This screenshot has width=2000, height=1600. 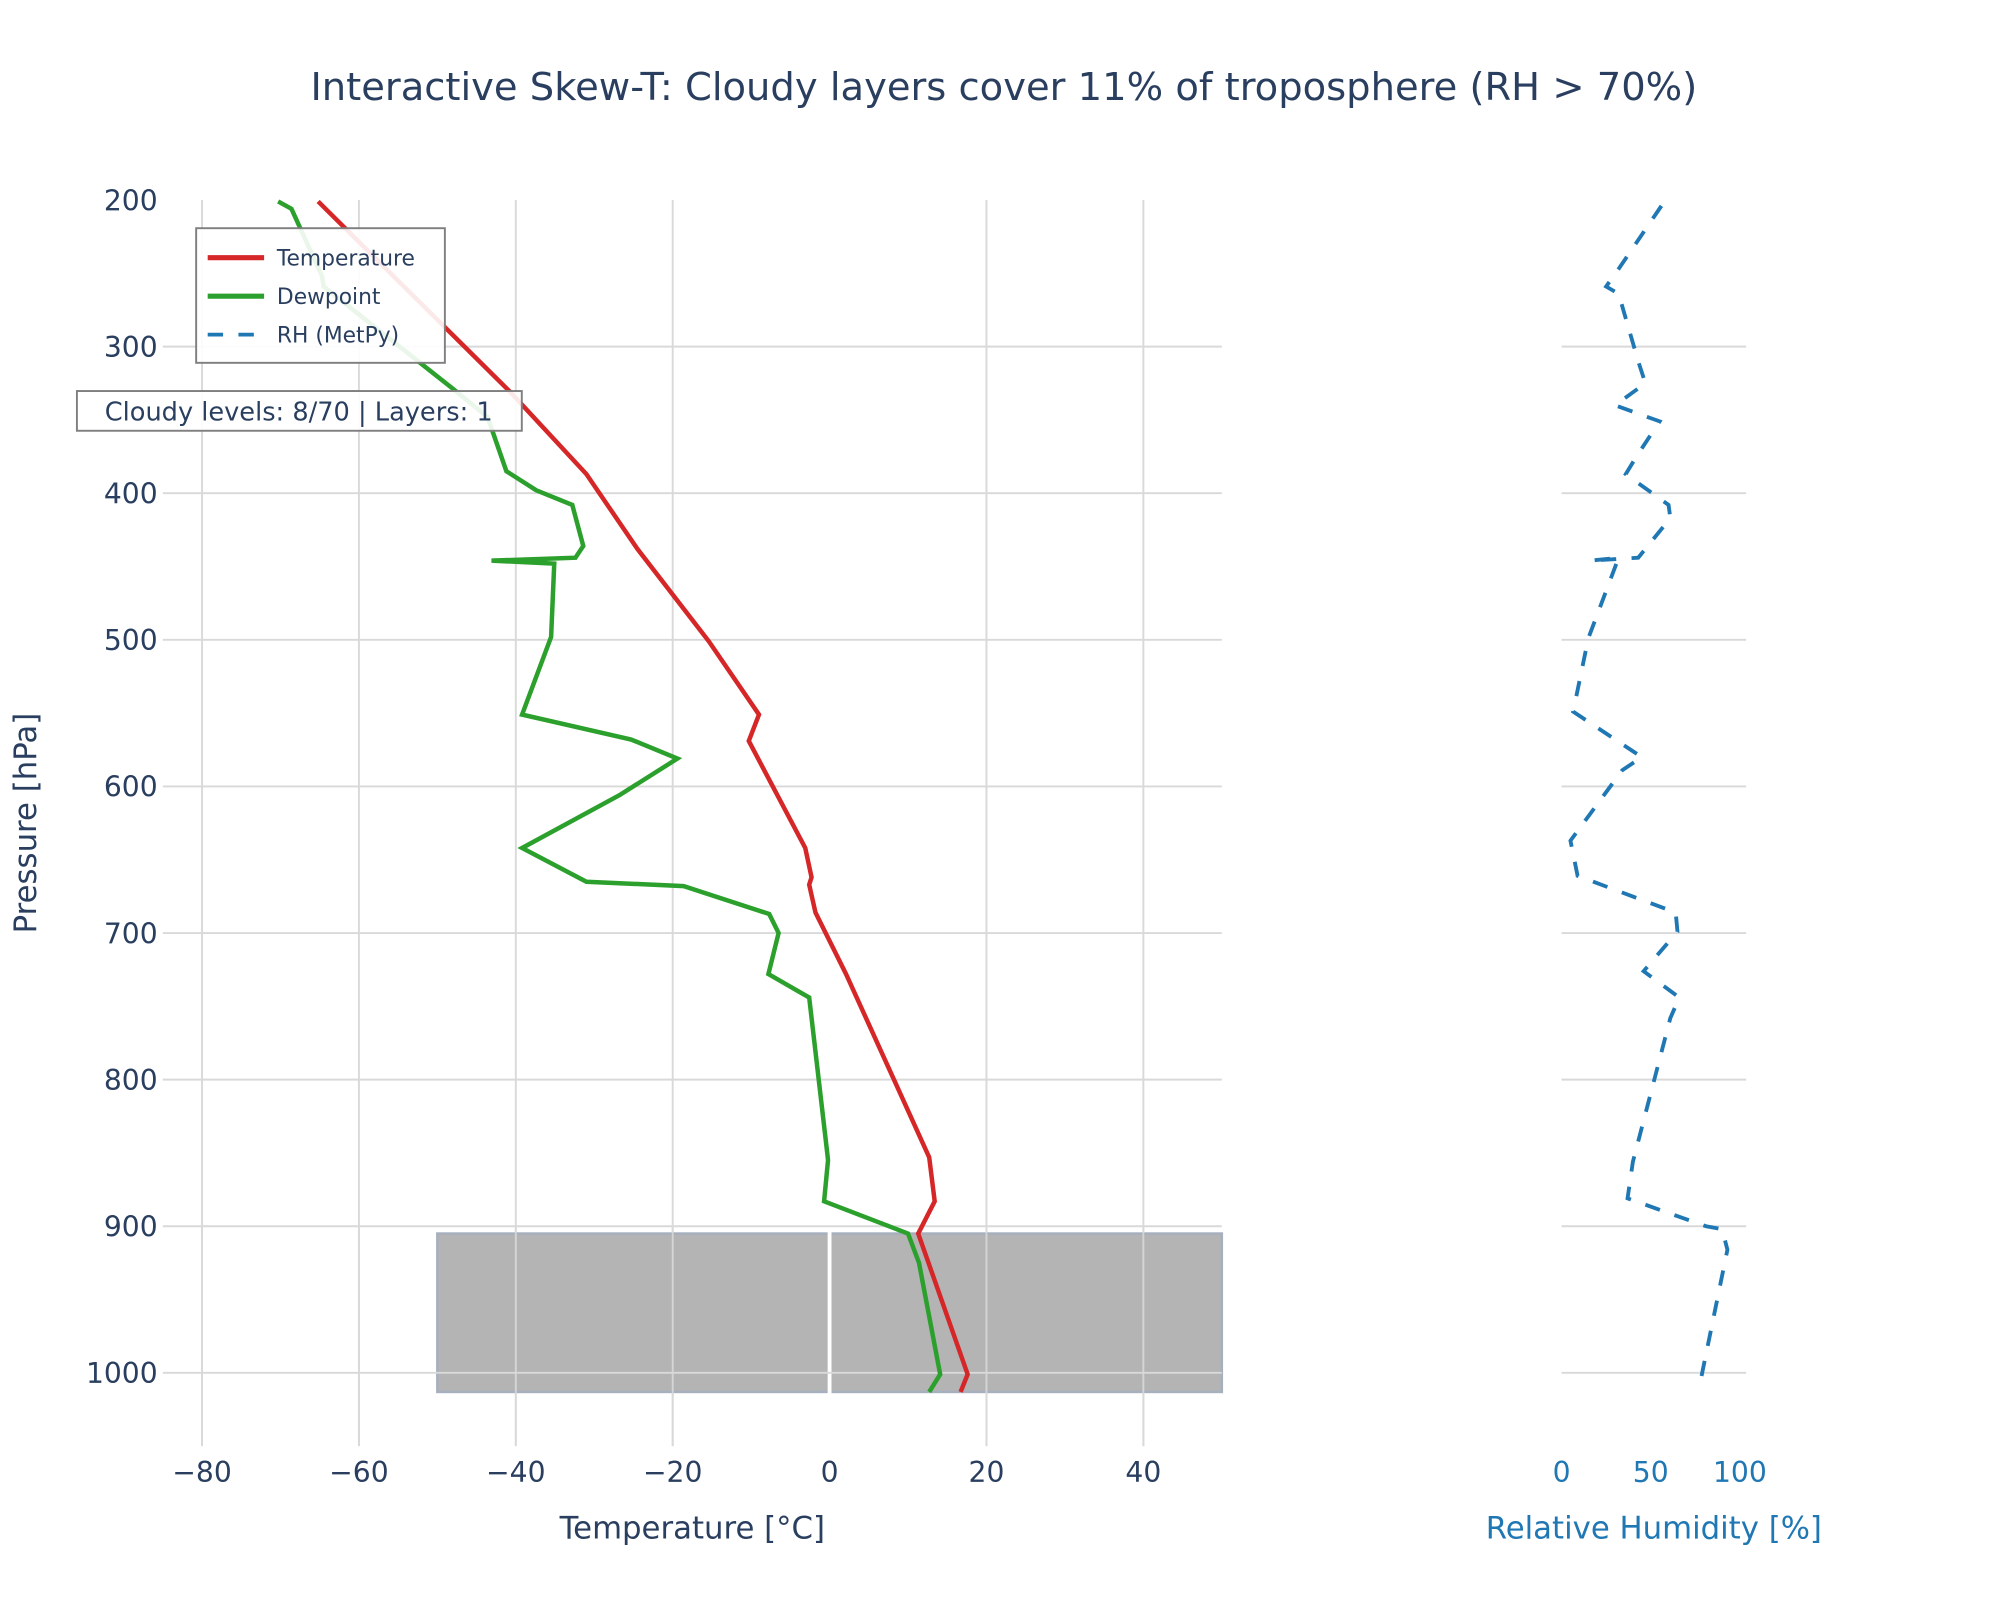 I want to click on x-tick-label: −60, so click(x=359, y=1472).